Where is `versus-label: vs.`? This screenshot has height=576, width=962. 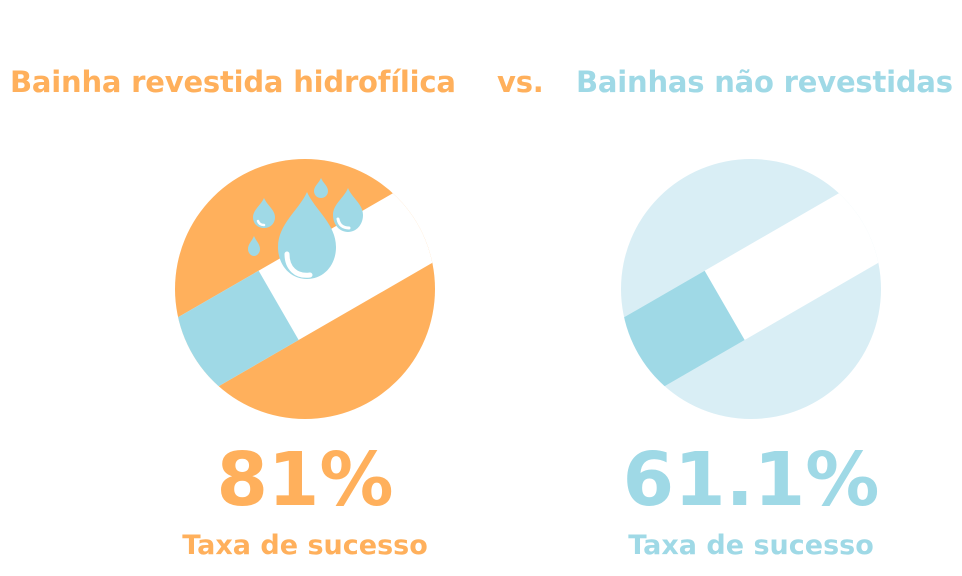 versus-label: vs. is located at coordinates (520, 82).